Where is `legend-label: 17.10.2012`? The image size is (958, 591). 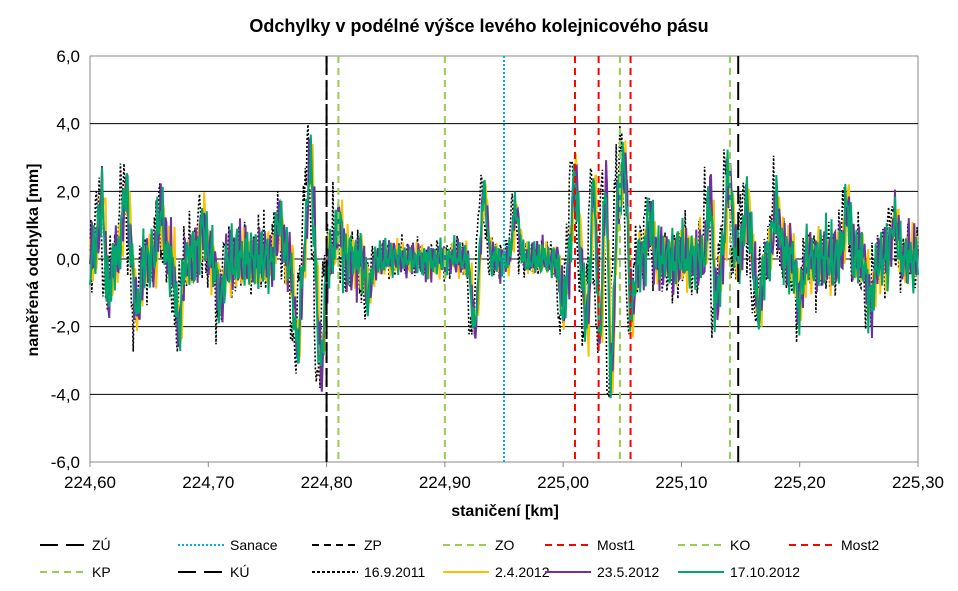 legend-label: 17.10.2012 is located at coordinates (765, 572).